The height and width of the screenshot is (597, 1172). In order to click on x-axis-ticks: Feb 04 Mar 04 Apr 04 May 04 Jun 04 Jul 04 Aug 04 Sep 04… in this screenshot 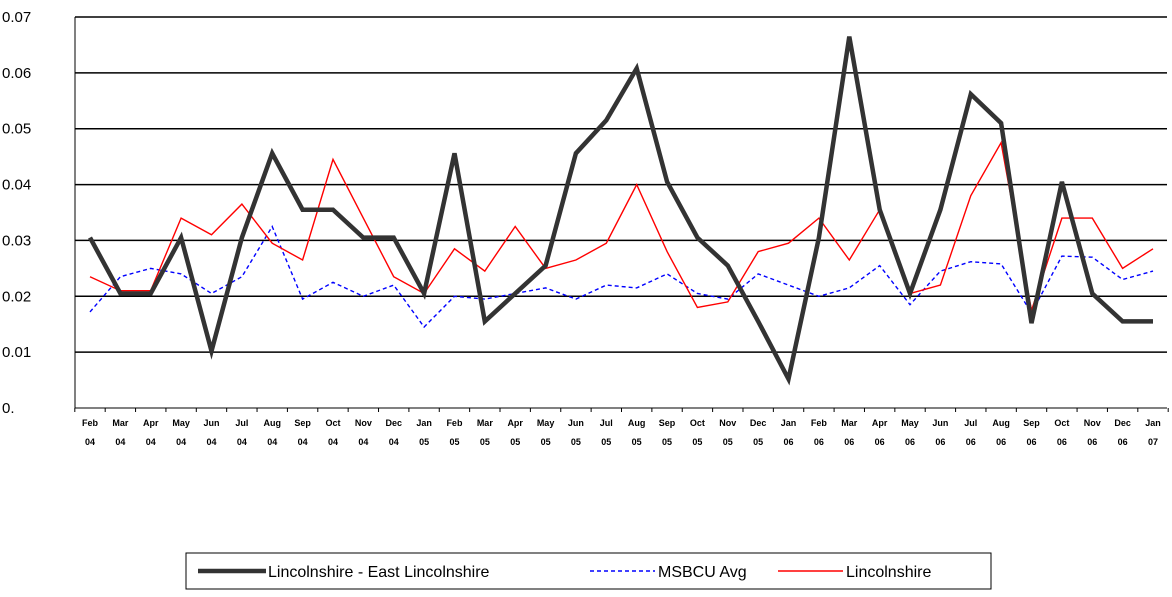, I will do `click(621, 427)`.